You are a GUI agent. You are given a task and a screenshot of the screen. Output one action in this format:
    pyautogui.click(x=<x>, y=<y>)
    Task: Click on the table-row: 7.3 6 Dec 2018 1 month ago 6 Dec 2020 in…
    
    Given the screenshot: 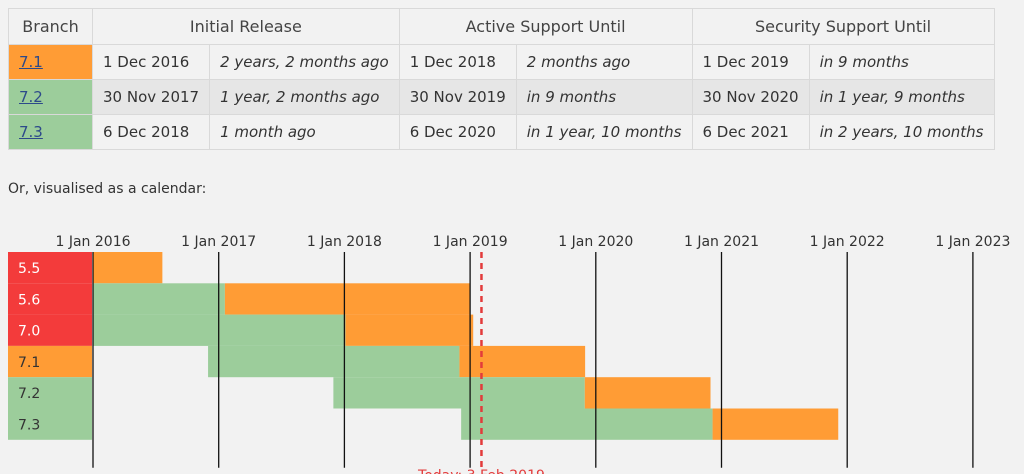 What is the action you would take?
    pyautogui.click(x=501, y=132)
    